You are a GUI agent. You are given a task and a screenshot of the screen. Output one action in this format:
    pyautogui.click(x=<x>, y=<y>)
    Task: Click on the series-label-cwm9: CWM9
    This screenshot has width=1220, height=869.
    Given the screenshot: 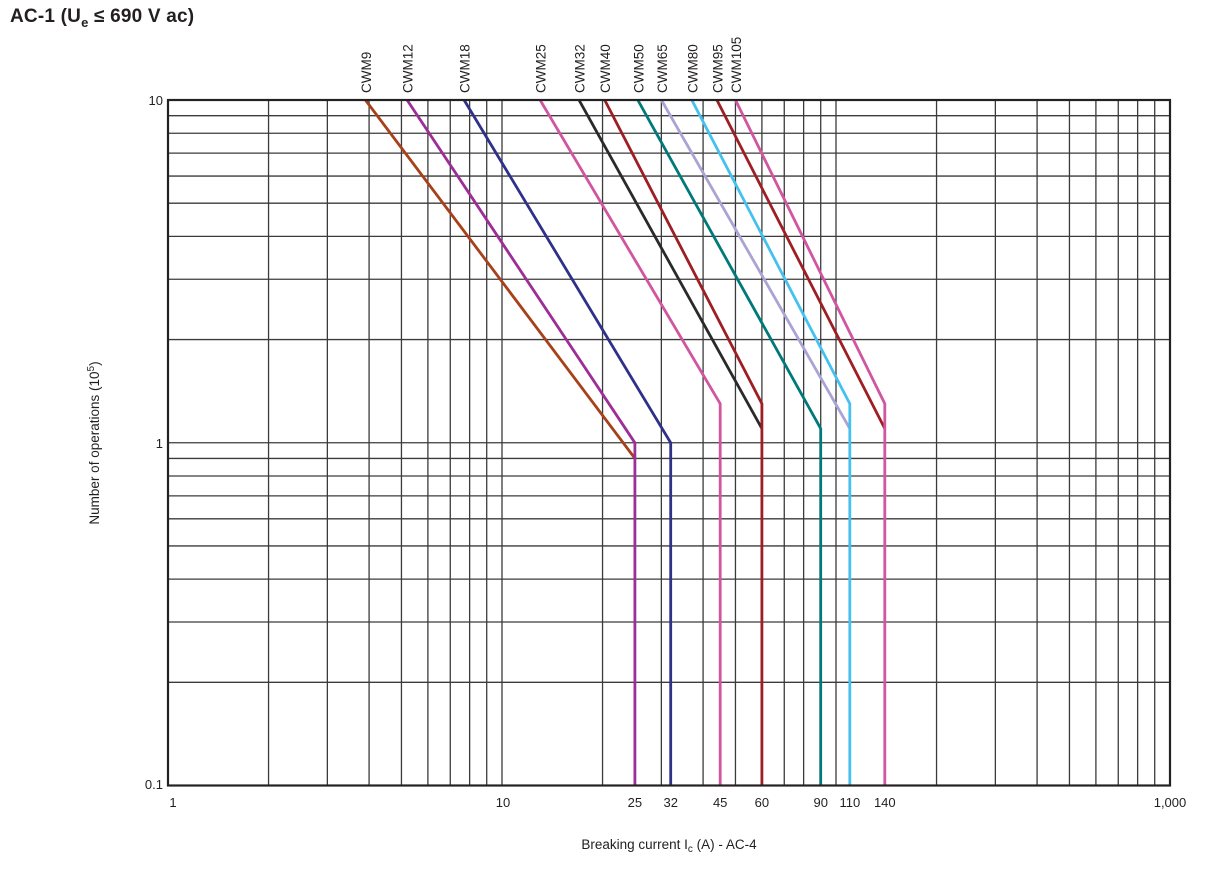 What is the action you would take?
    pyautogui.click(x=366, y=72)
    